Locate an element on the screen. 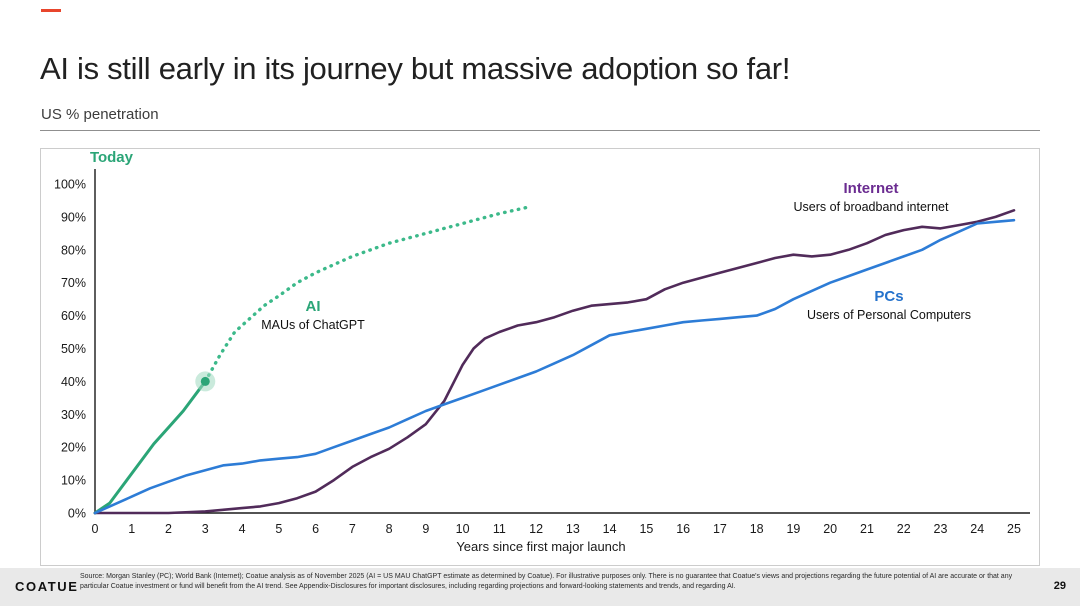 Image resolution: width=1080 pixels, height=606 pixels. svg-text: 6 is located at coordinates (315, 529).